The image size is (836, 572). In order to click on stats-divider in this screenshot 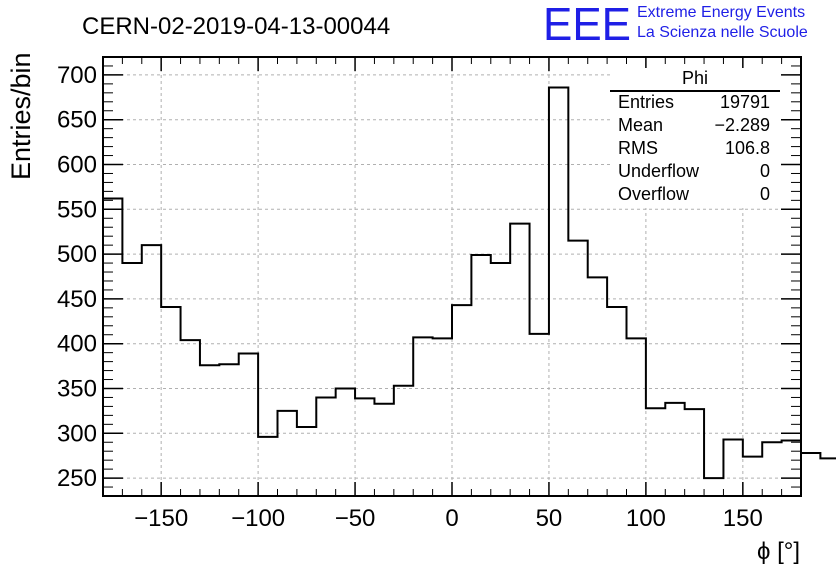, I will do `click(695, 91)`.